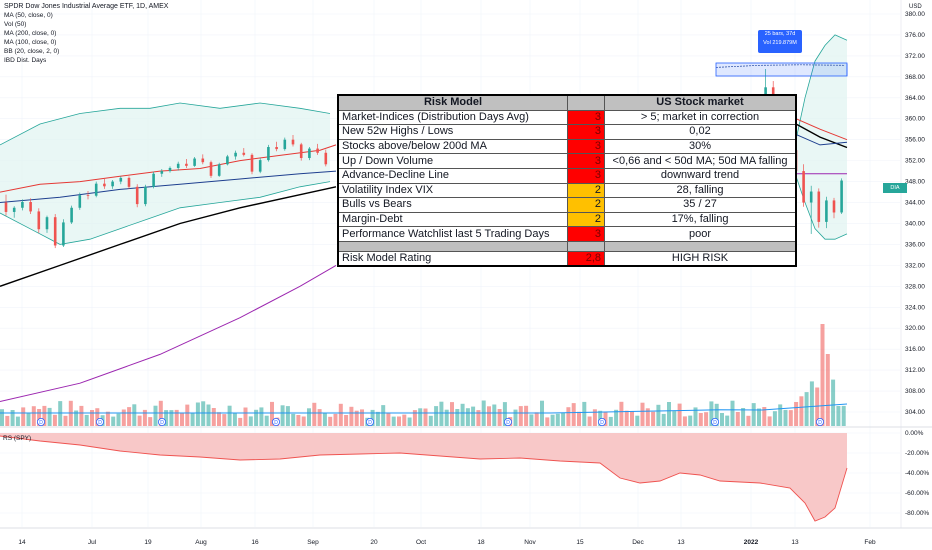  Describe the element at coordinates (25, 60) in the screenshot. I see `legend-indicator: IBD Dist. Days` at that location.